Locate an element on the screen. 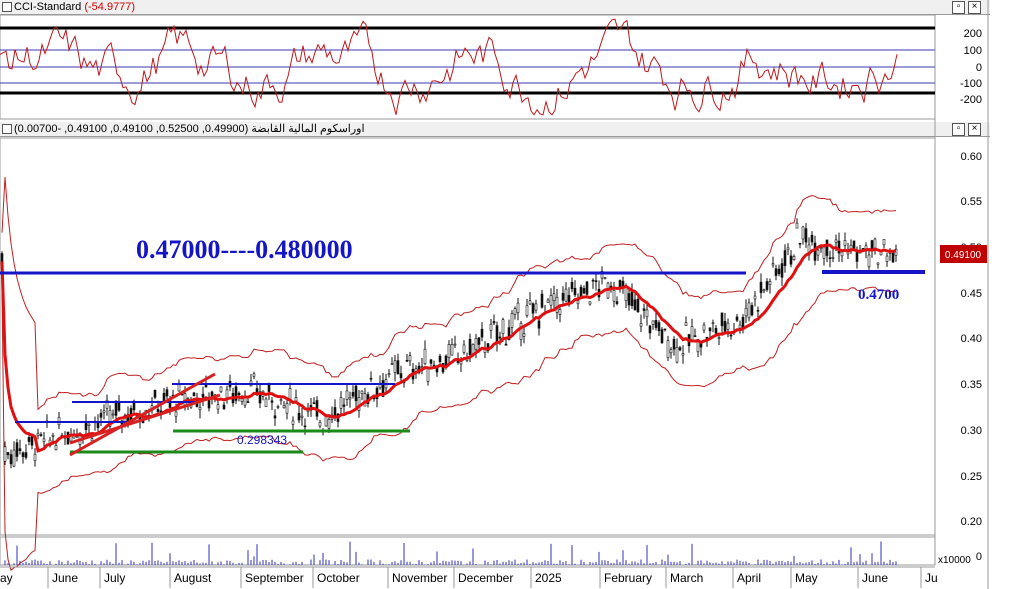  month-label: Ju is located at coordinates (931, 578).